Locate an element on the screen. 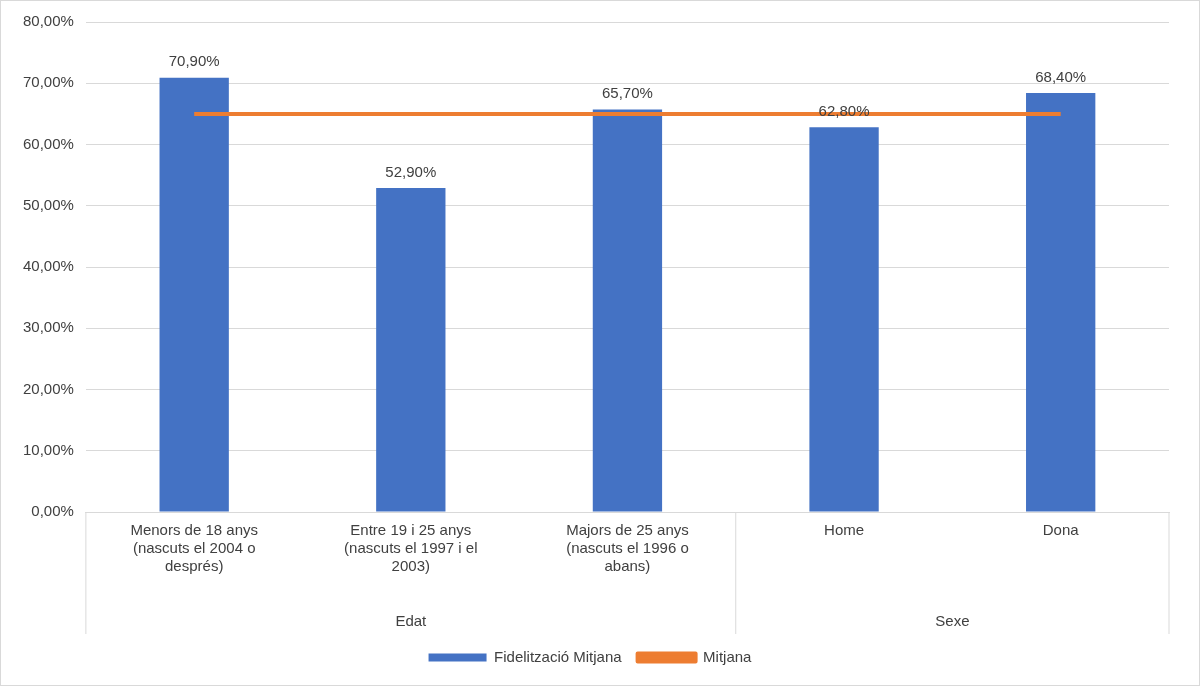 This screenshot has height=686, width=1200. text: Edat is located at coordinates (411, 621).